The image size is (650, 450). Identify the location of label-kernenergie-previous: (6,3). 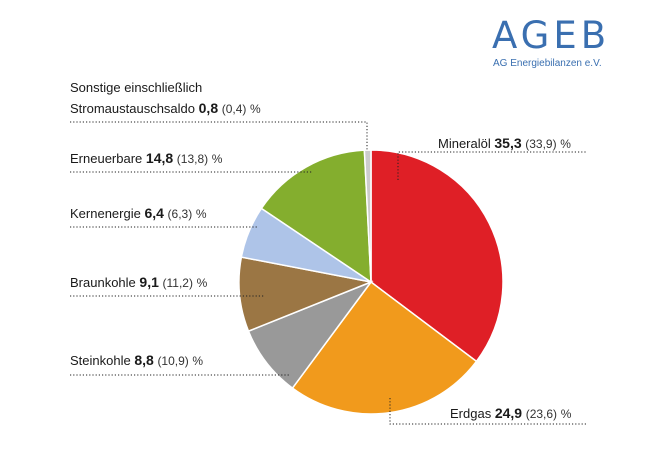
(180, 214).